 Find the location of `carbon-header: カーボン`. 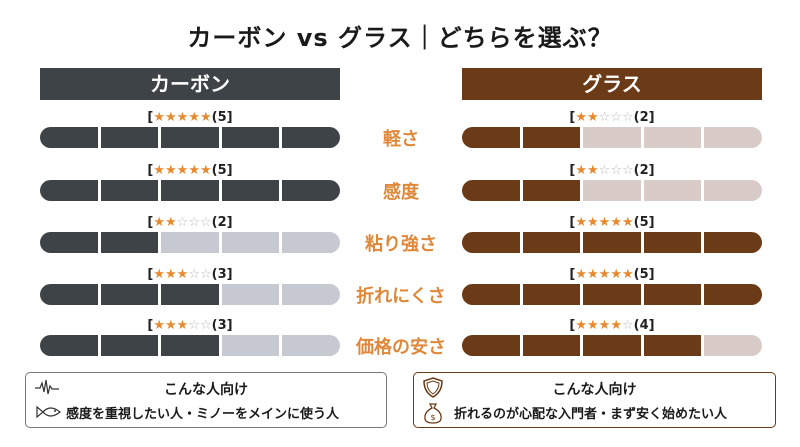

carbon-header: カーボン is located at coordinates (190, 84).